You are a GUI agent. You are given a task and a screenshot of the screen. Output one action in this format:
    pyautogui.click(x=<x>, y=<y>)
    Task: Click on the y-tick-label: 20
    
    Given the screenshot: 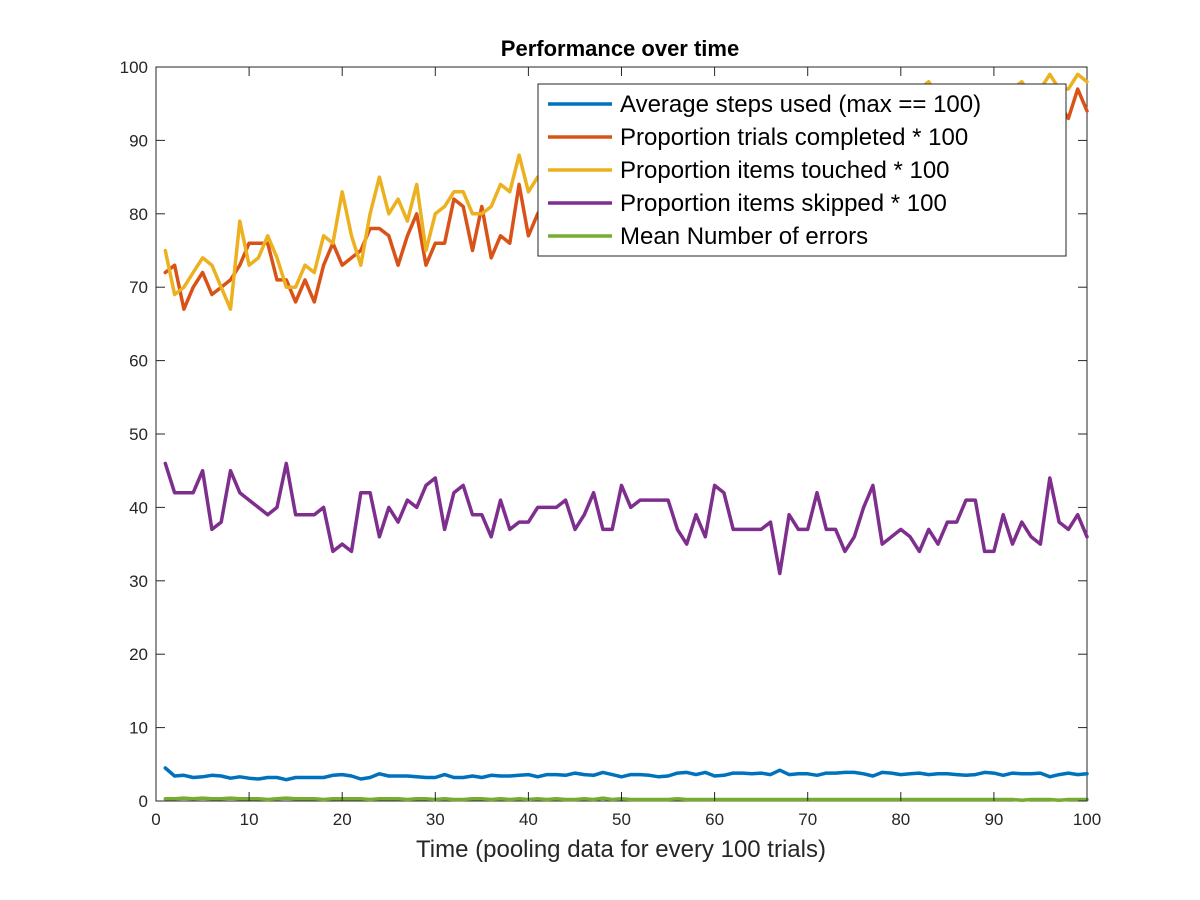 What is the action you would take?
    pyautogui.click(x=138, y=654)
    